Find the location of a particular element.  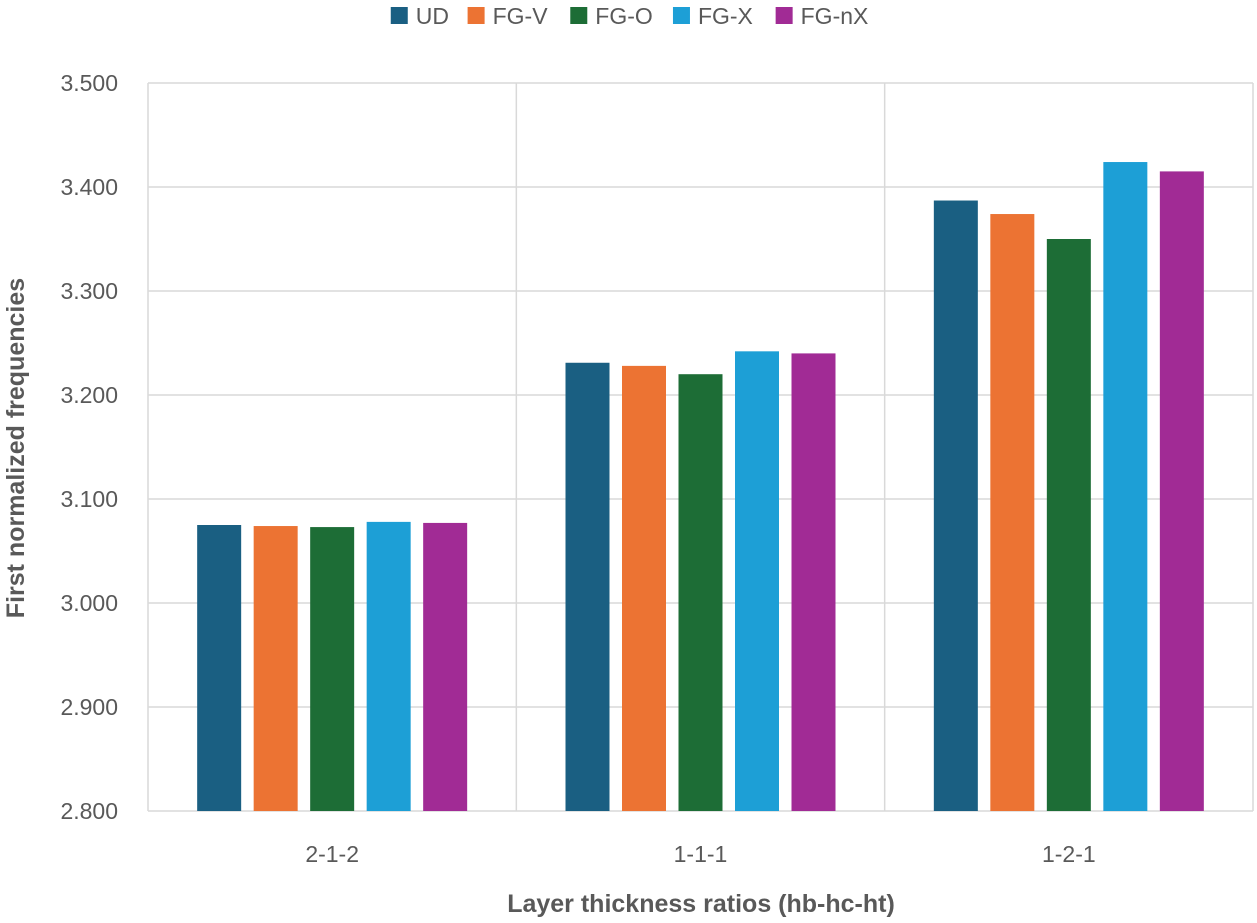

y-tick-label: 3.100 is located at coordinates (89, 499).